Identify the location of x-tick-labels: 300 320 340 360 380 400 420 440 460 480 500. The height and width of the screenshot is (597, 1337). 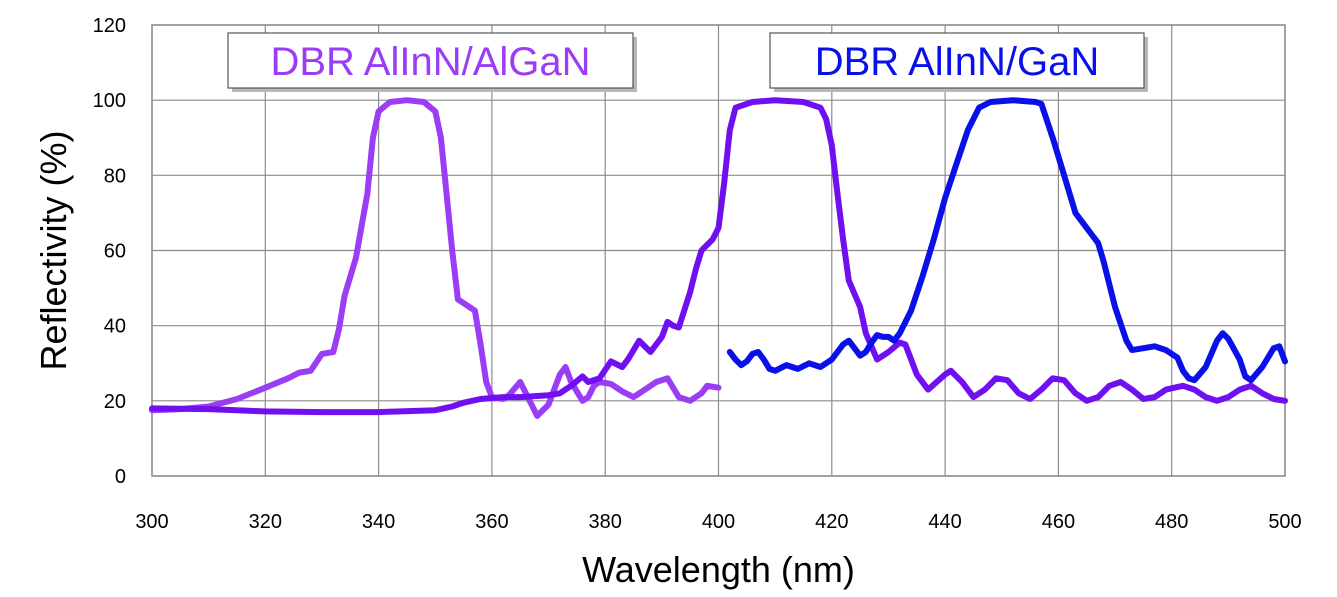
(718, 522).